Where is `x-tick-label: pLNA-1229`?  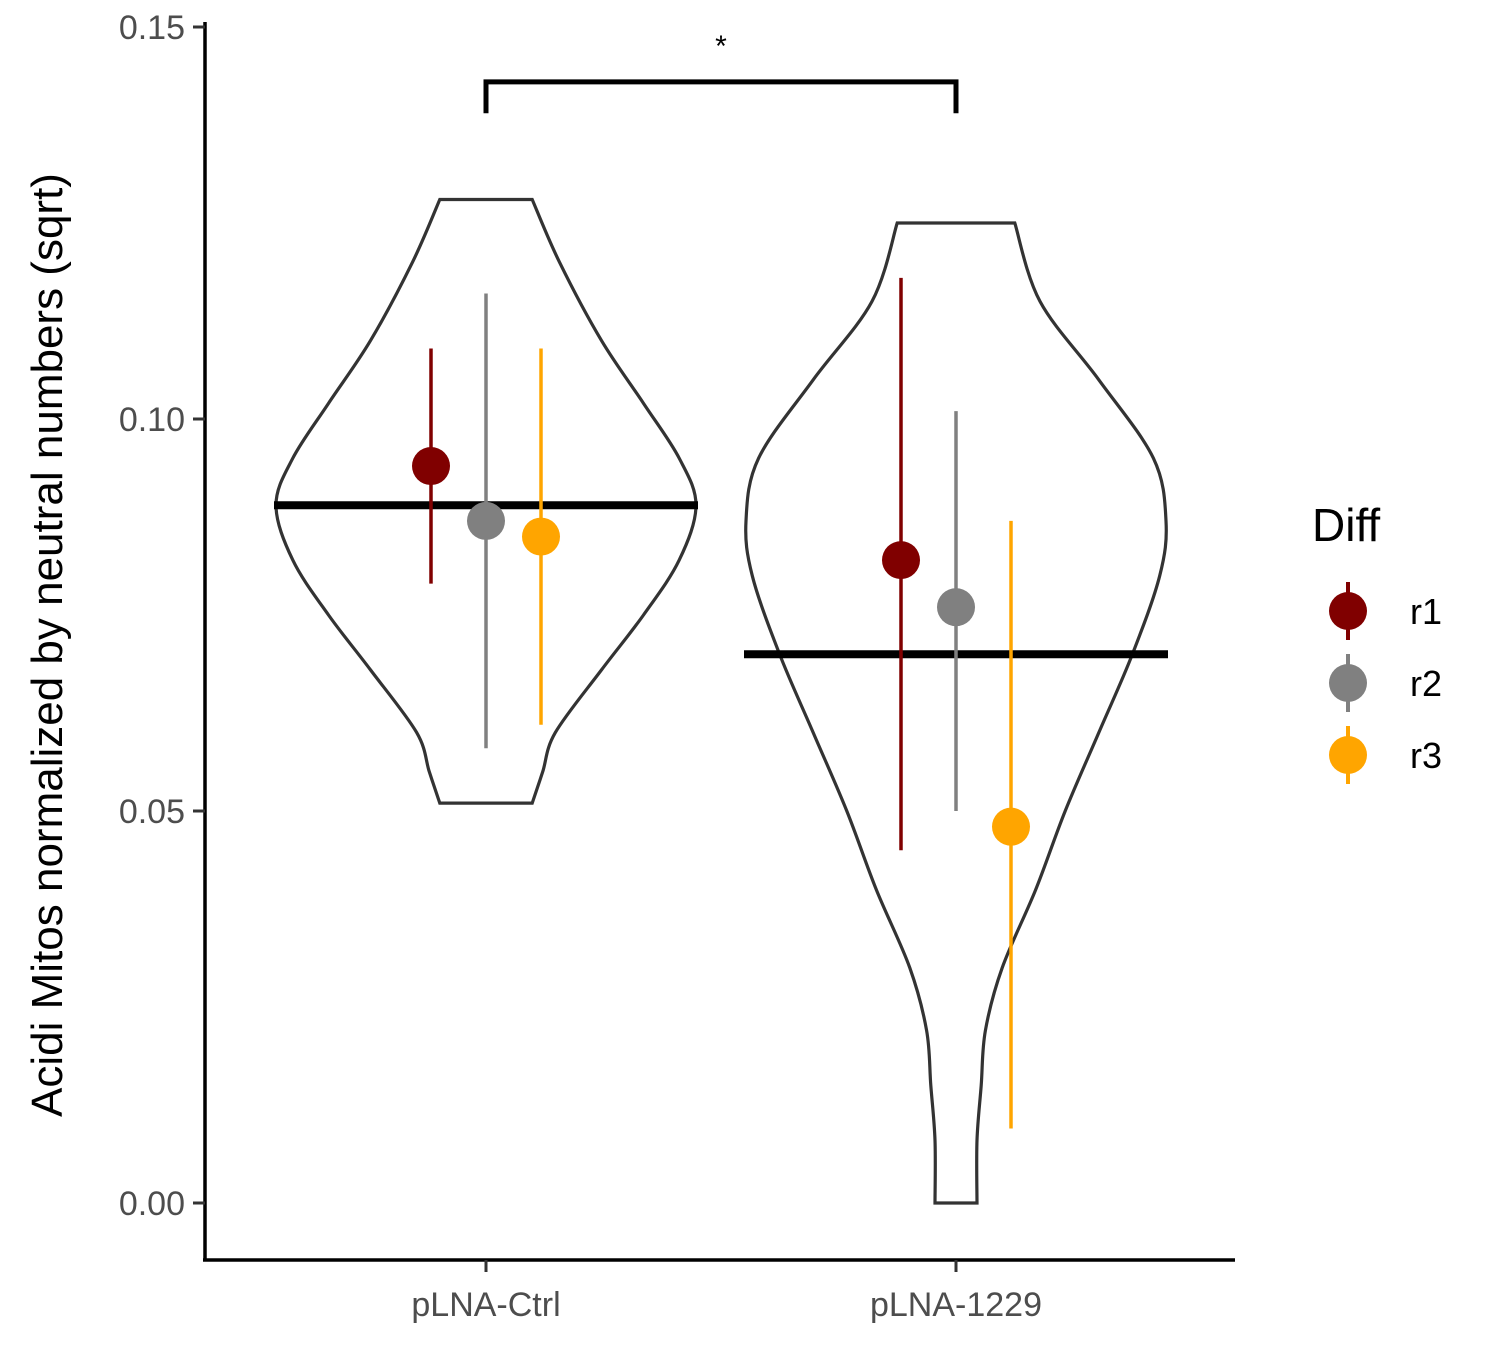 x-tick-label: pLNA-1229 is located at coordinates (956, 1305).